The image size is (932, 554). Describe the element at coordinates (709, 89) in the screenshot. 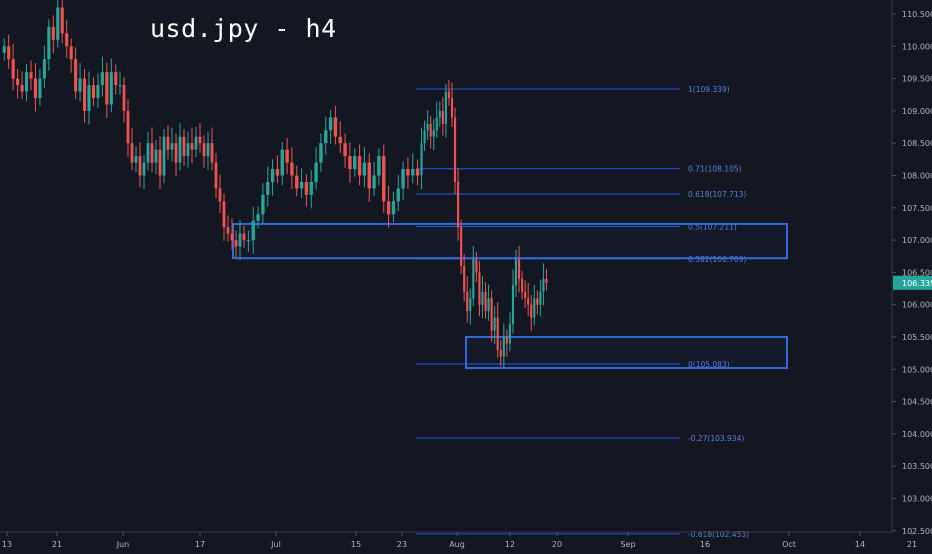

I see `fib-label: 1(109.339)` at that location.